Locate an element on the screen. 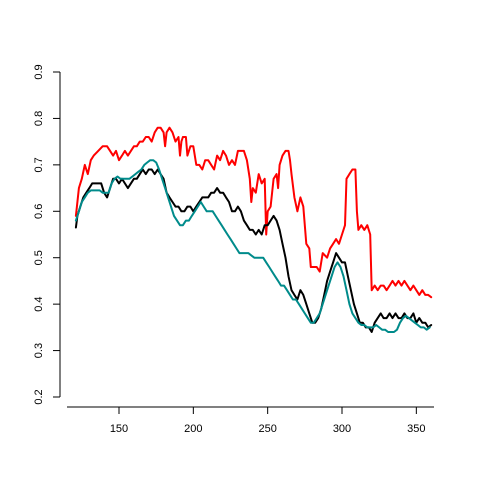 This screenshot has width=480, height=480. y-axis-ticks: 0.2 0.3 0.4 0.5 0.6 0.7 0.8 0.9 is located at coordinates (46, 234).